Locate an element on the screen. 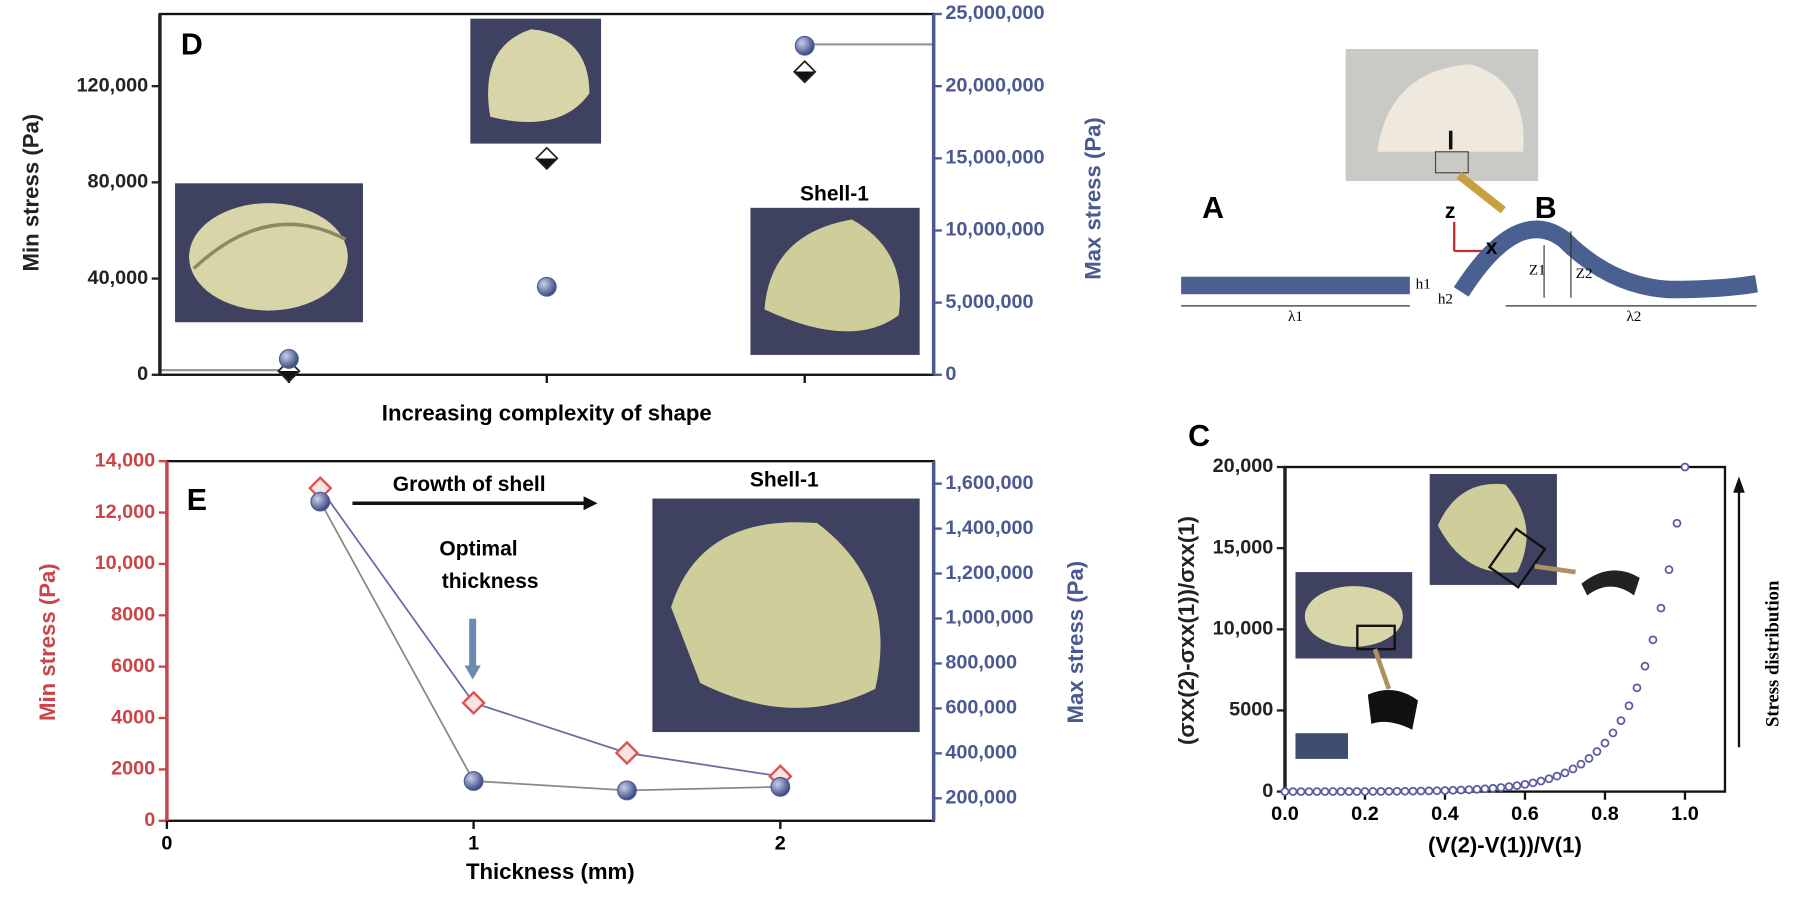  dimension: h1 is located at coordinates (1423, 283).